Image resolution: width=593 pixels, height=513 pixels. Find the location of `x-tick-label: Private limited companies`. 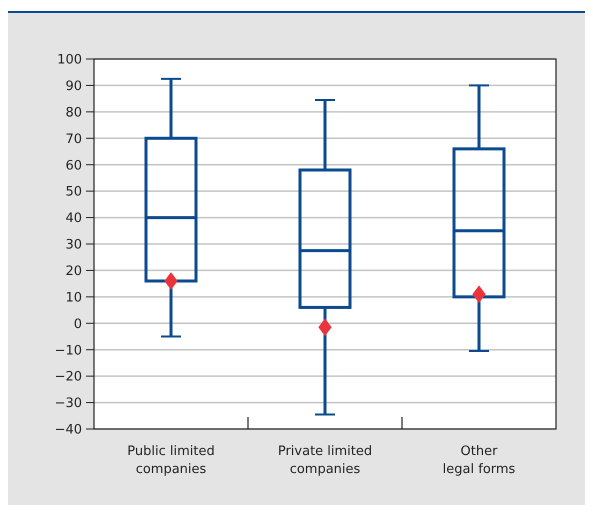

x-tick-label: Private limited companies is located at coordinates (325, 460).